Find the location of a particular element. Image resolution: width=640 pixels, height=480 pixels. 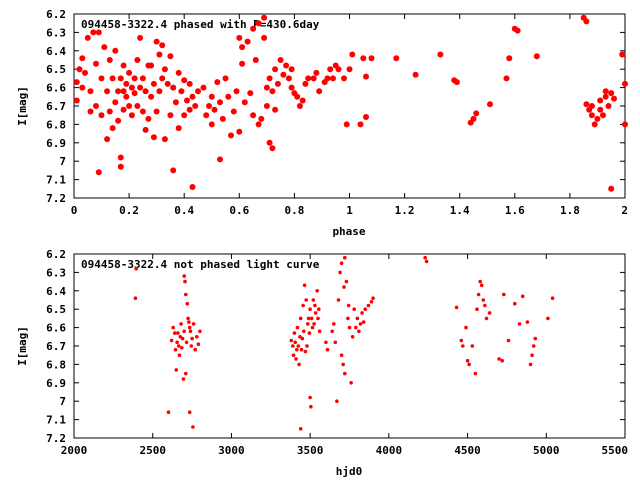

unphased-x-axis-label: hjd0 is located at coordinates (349, 471).